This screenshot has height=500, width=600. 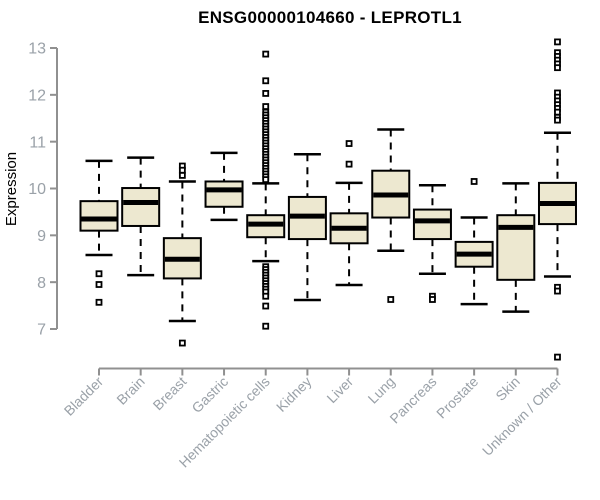 I want to click on boxplot-unknown-other, so click(x=557, y=199).